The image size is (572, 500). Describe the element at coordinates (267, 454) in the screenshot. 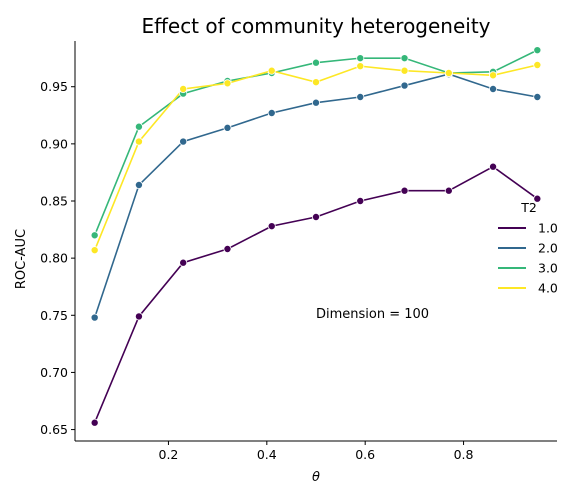

I see `x-tick-label: 0.4` at that location.